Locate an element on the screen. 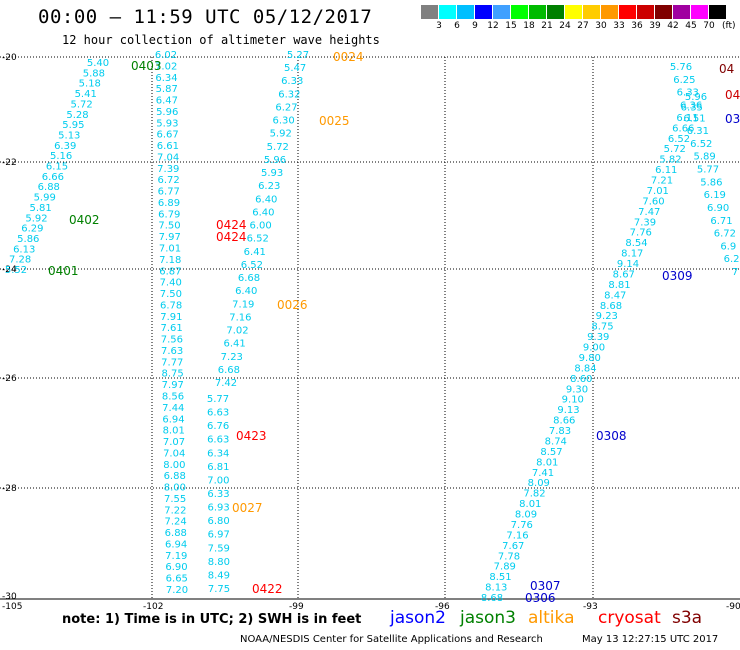  track-value: 6.29 is located at coordinates (32, 229).